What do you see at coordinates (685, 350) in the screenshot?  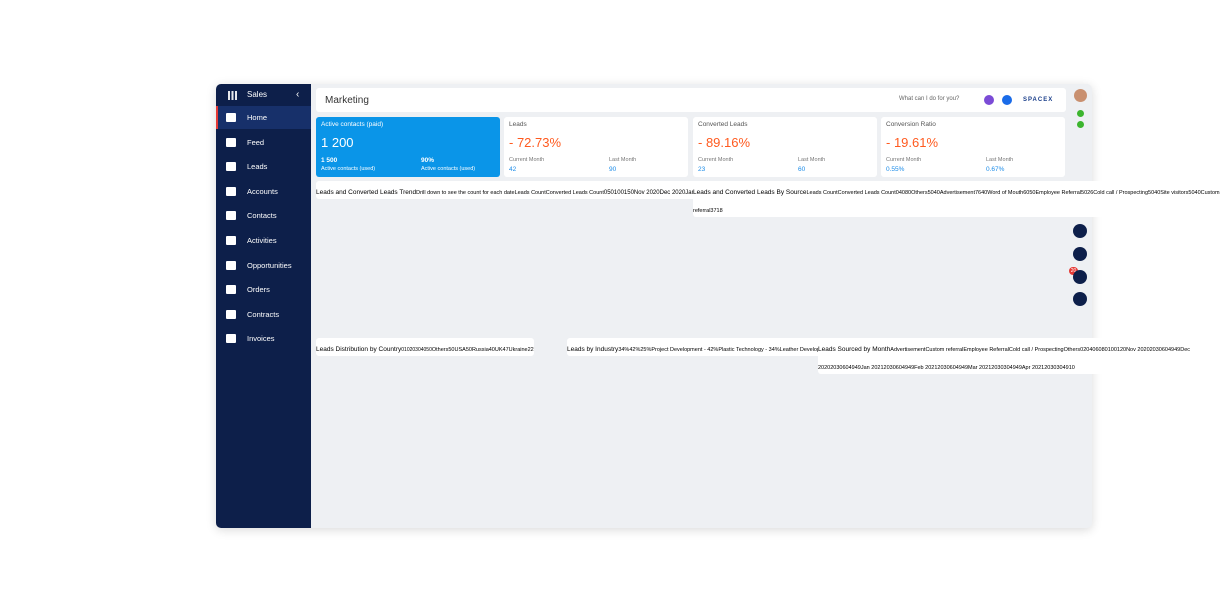 I see `legend-label: Project Development - 42%` at bounding box center [685, 350].